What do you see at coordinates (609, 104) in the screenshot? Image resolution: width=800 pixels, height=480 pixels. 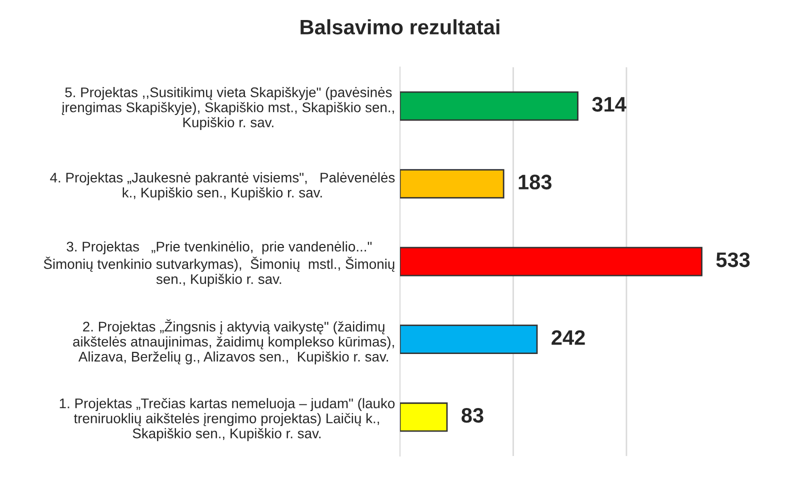 I see `data-label: 314` at bounding box center [609, 104].